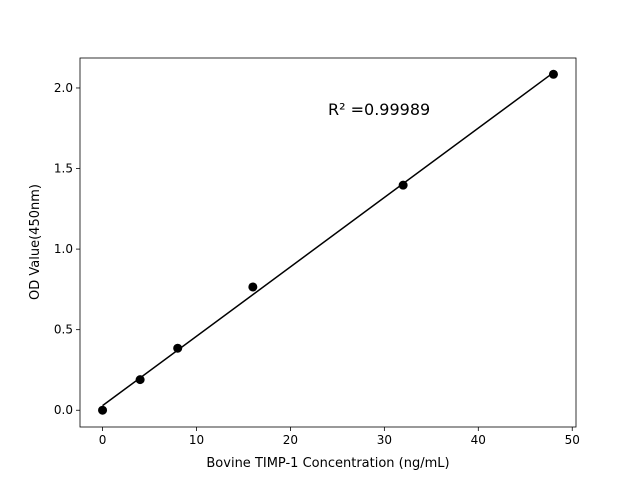 This screenshot has height=480, width=640. I want to click on y-tick-label: 2.0, so click(63, 88).